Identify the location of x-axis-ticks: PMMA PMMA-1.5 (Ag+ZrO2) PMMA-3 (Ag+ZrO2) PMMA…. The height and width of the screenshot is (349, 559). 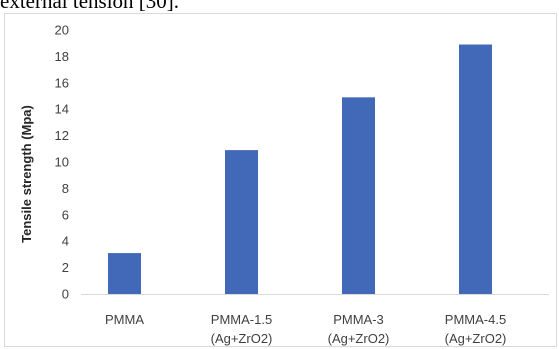
(305, 329).